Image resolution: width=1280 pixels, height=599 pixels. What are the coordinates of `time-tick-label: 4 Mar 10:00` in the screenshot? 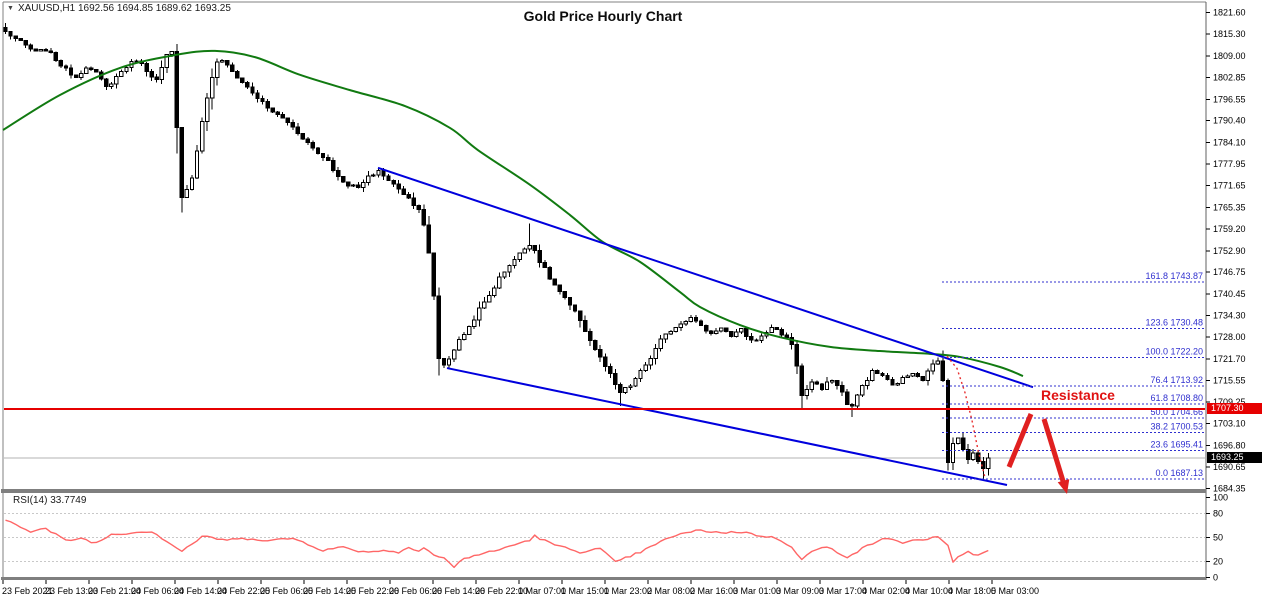 It's located at (929, 591).